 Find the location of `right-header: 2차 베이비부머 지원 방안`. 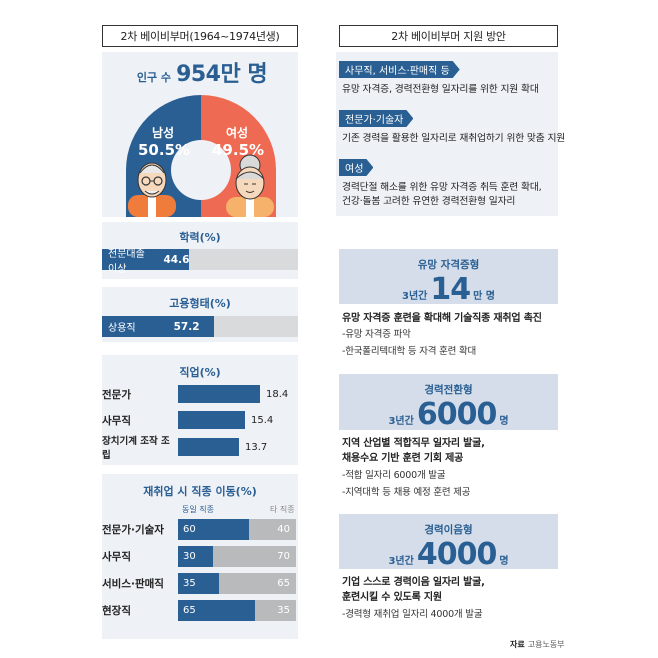

right-header: 2차 베이비부머 지원 방안 is located at coordinates (448, 36).